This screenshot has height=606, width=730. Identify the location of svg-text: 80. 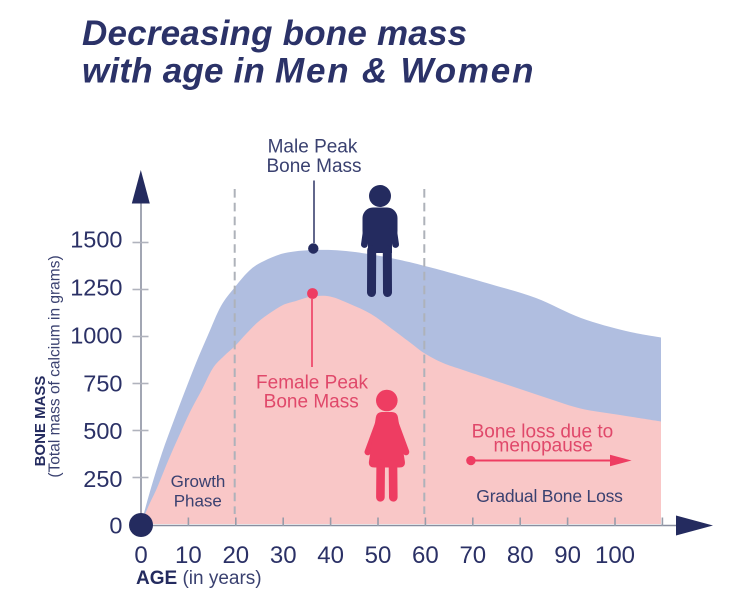
(520, 555).